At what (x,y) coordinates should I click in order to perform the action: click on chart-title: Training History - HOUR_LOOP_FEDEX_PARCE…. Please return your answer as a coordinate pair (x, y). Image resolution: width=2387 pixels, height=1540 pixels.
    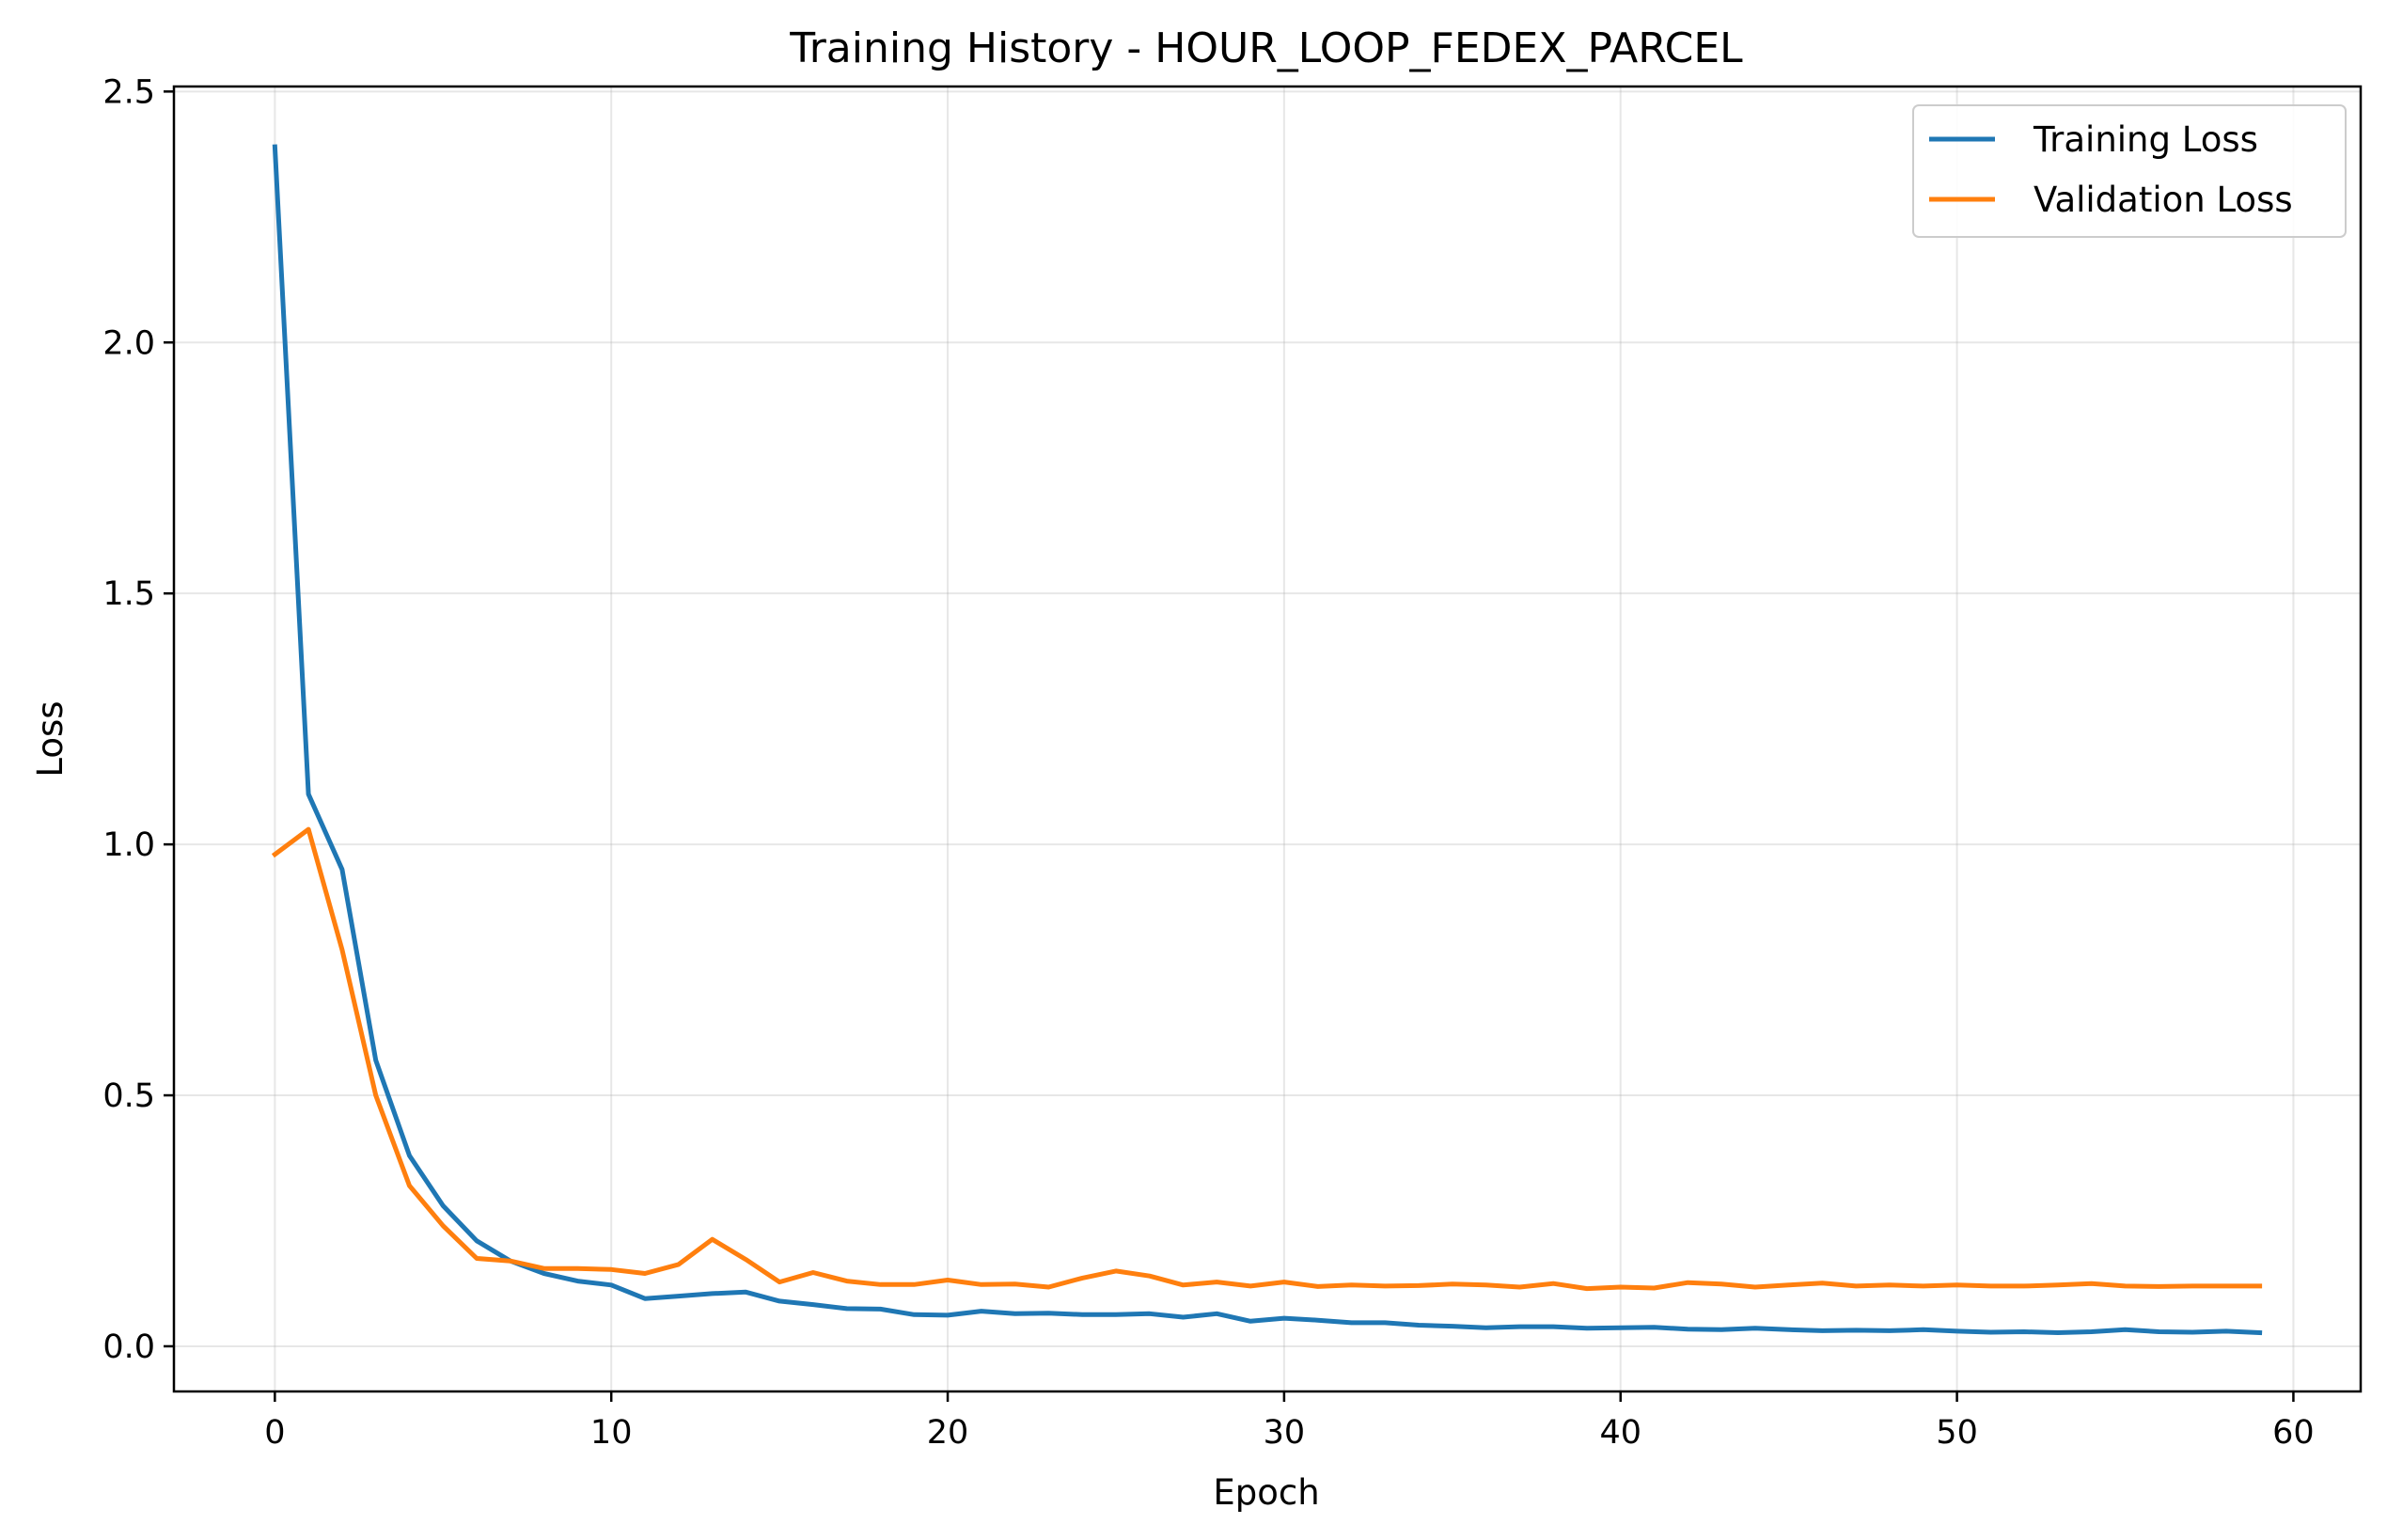
    Looking at the image, I should click on (1266, 48).